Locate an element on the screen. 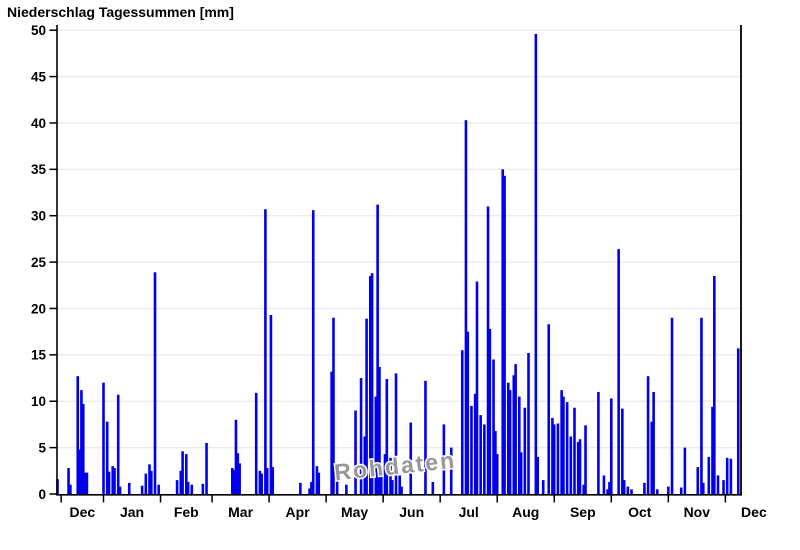 The image size is (800, 550). month-label: Jun is located at coordinates (411, 512).